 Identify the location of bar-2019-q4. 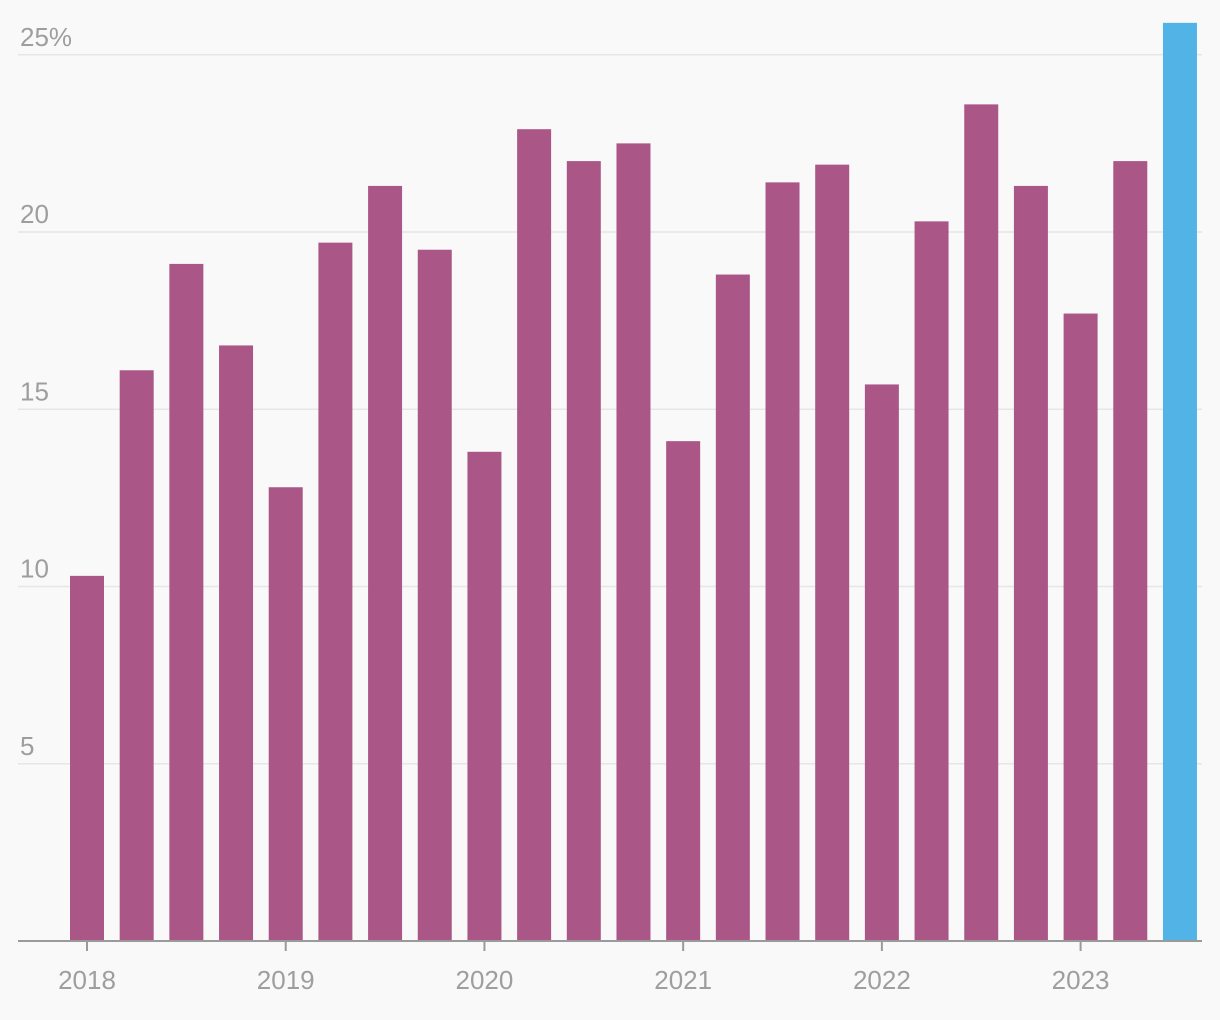
(434, 595).